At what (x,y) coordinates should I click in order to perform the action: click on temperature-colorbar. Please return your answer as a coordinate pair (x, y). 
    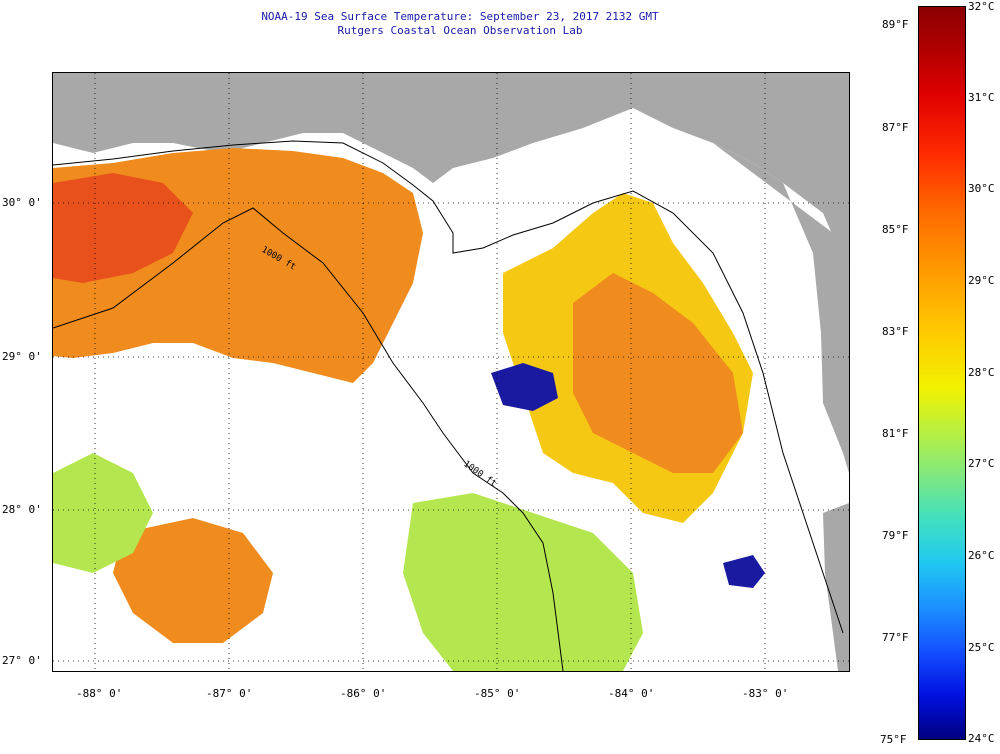
    Looking at the image, I should click on (942, 373).